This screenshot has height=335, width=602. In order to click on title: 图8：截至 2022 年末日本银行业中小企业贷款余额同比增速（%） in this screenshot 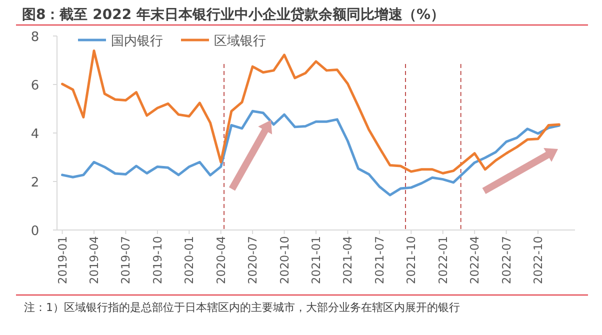, I will do `click(233, 15)`.